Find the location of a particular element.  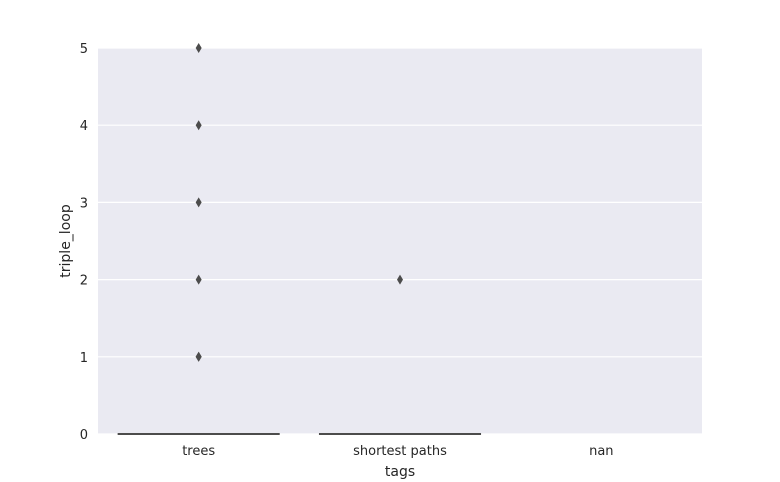

x-tick-label: shortest paths is located at coordinates (400, 451).